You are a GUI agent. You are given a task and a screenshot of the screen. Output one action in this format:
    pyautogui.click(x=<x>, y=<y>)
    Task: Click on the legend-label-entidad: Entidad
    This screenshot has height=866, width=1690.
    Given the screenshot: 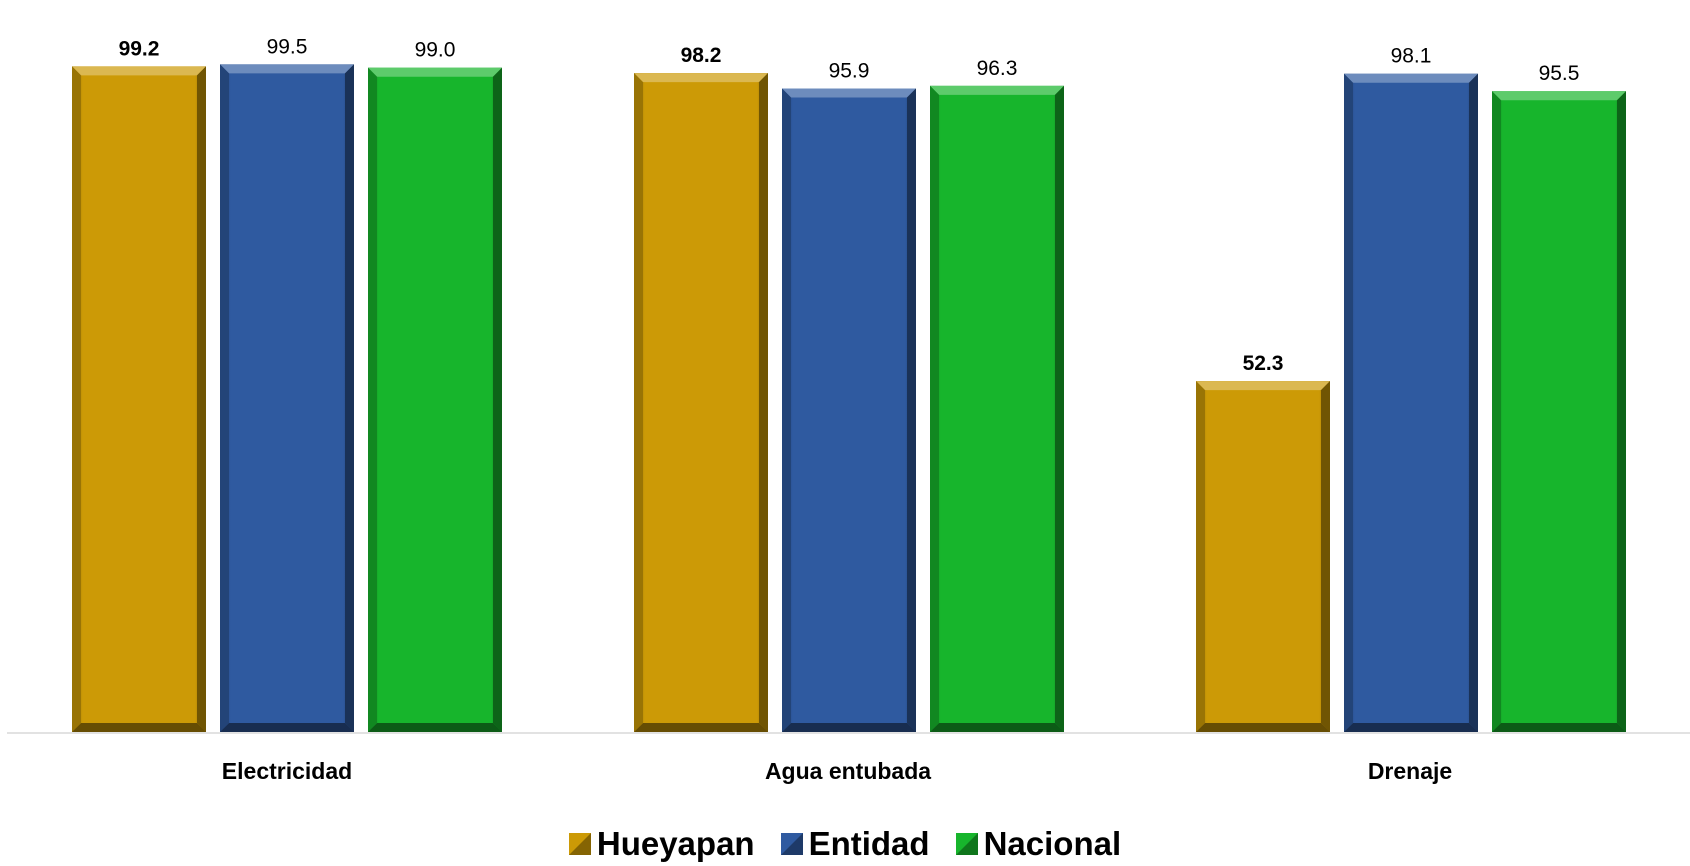 What is the action you would take?
    pyautogui.click(x=869, y=843)
    